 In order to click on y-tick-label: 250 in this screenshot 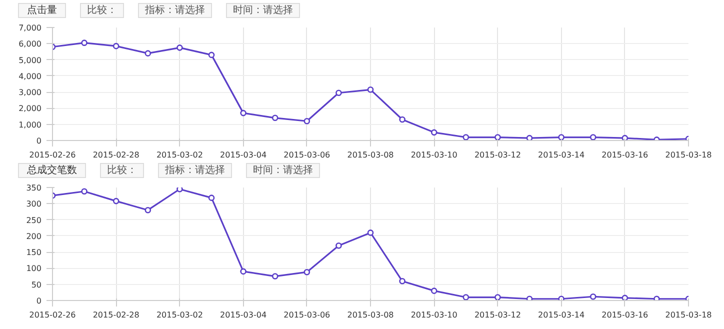, I will do `click(34, 220)`.